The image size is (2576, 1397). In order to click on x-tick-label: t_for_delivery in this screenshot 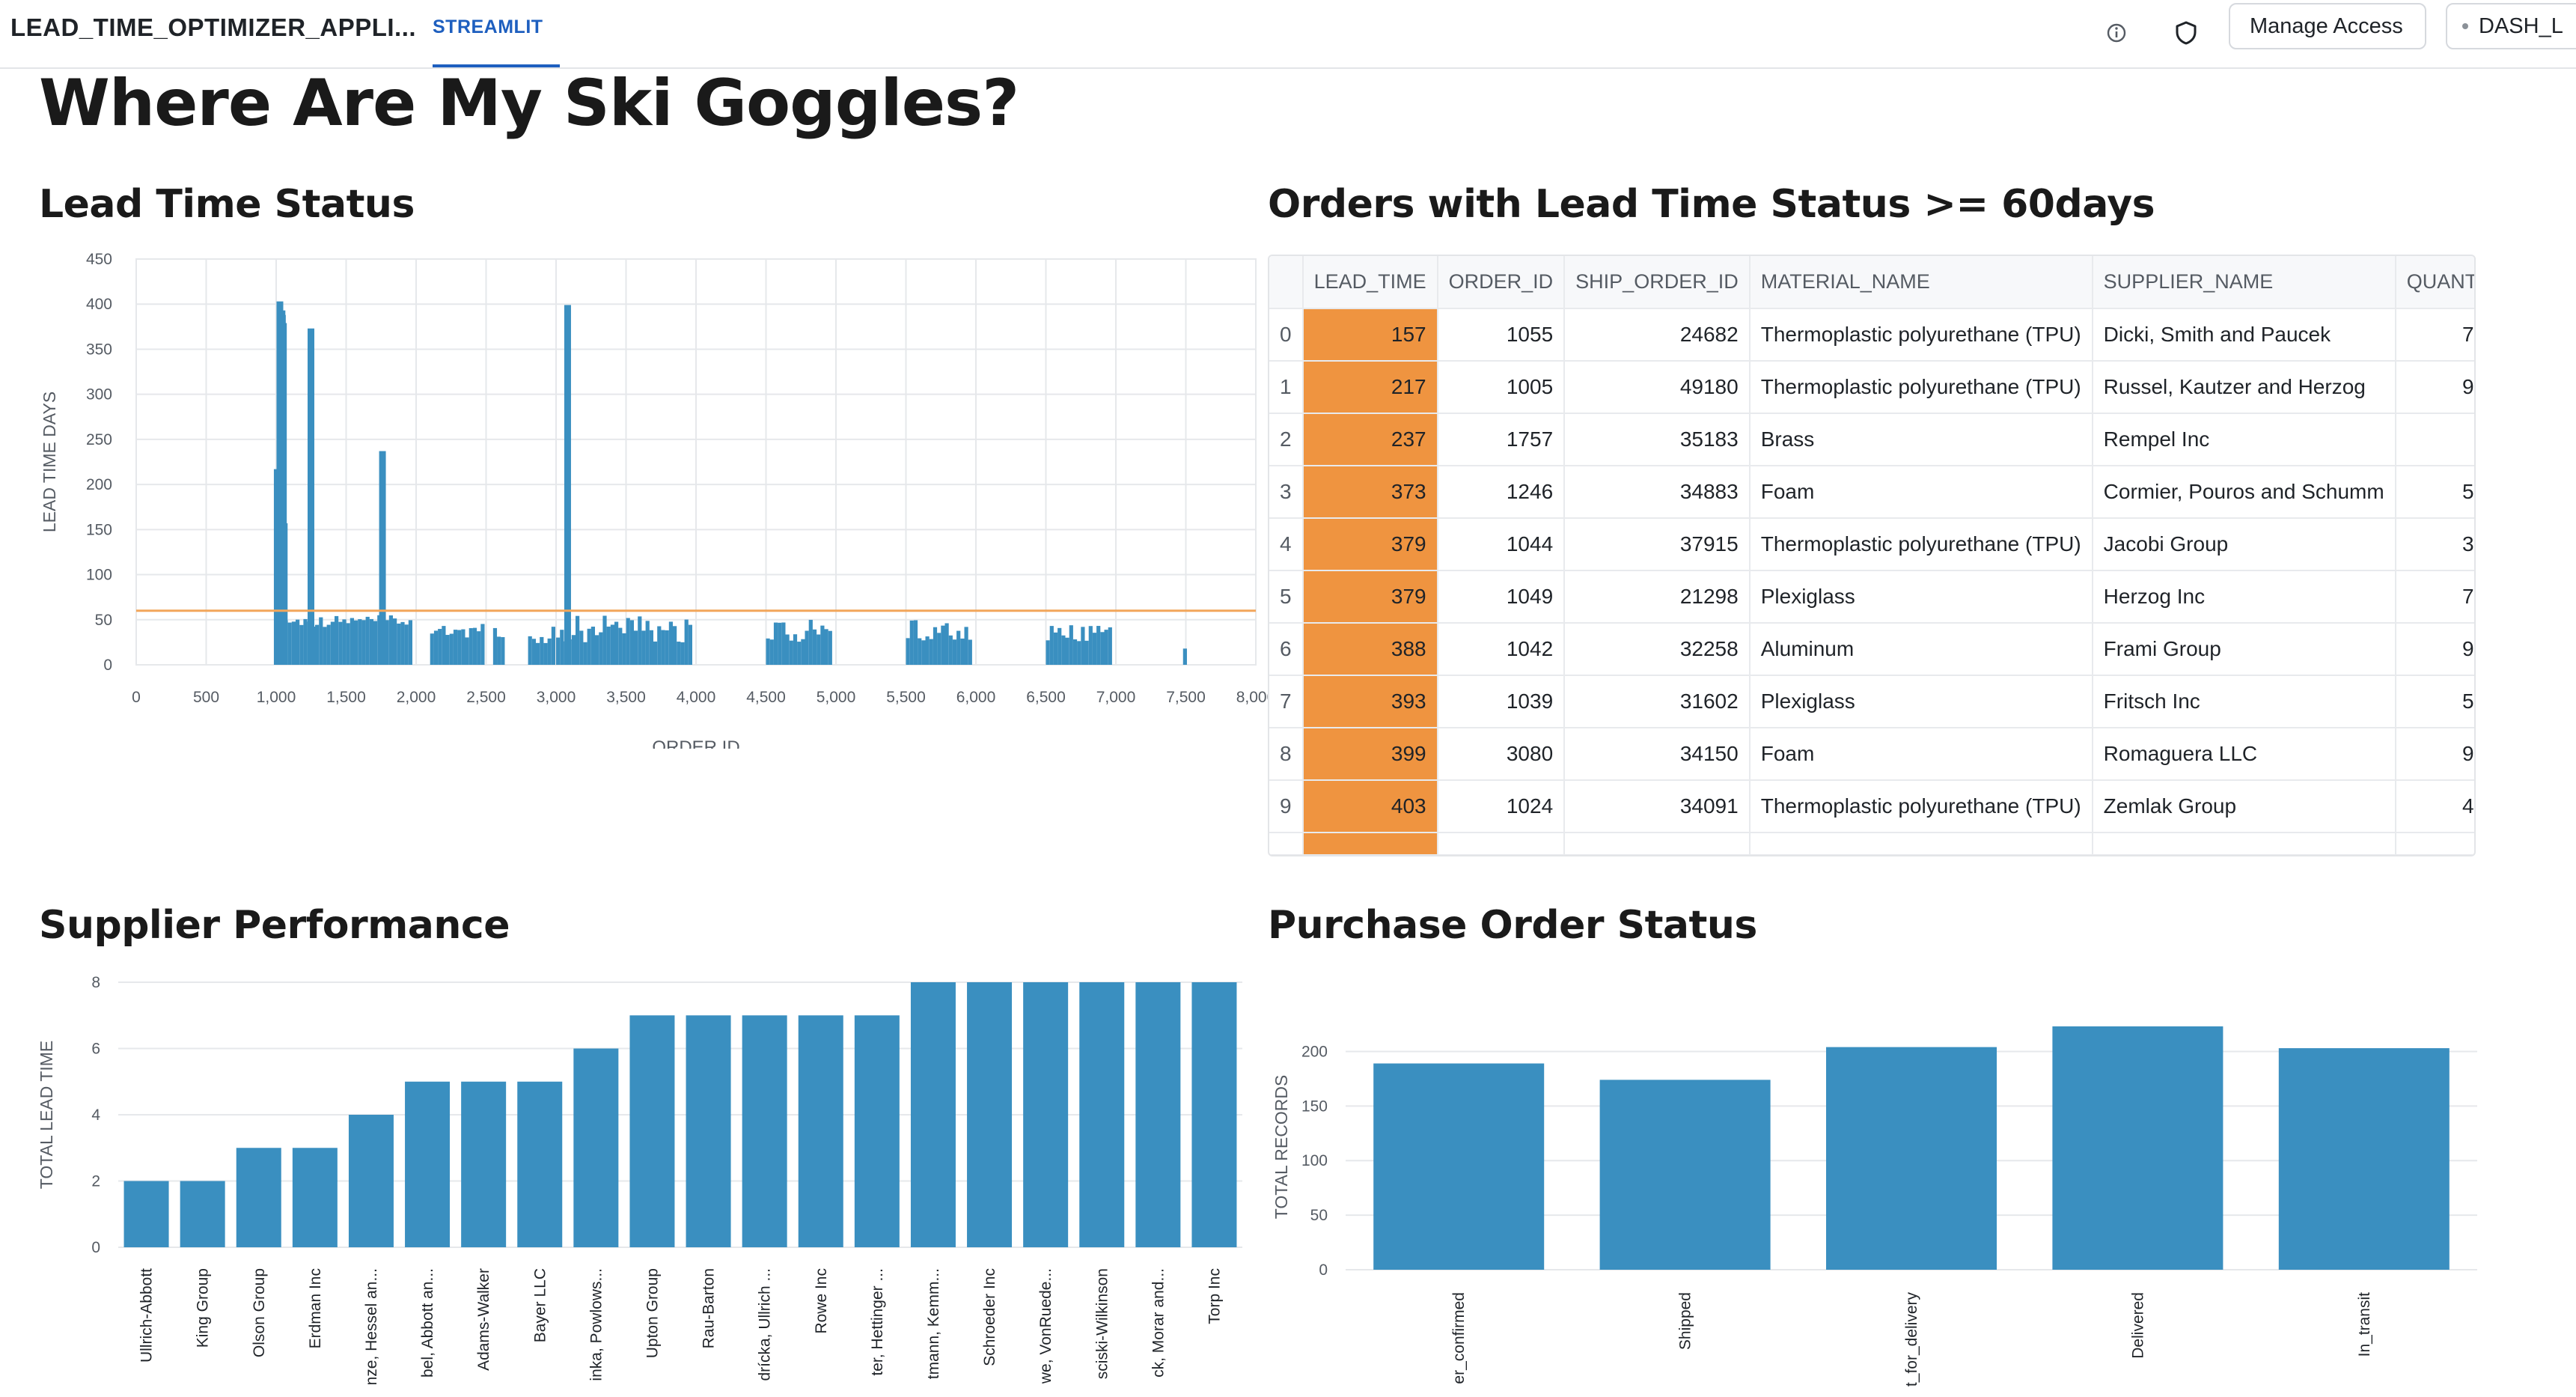, I will do `click(1912, 1340)`.